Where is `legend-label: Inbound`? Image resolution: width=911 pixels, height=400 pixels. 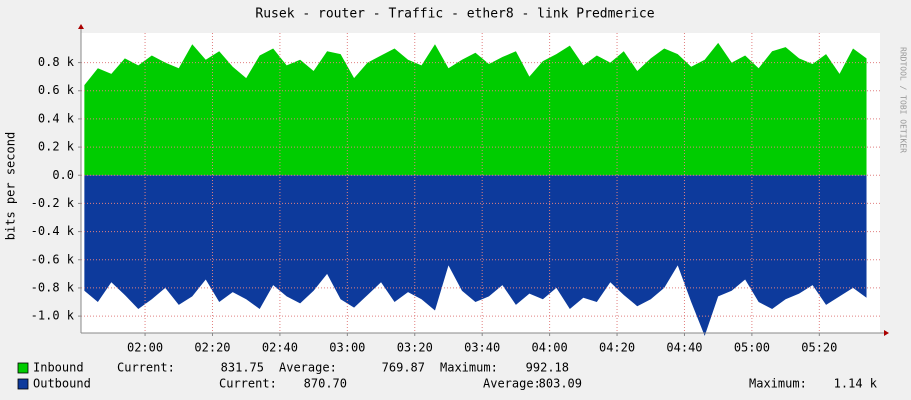
legend-label: Inbound is located at coordinates (58, 368).